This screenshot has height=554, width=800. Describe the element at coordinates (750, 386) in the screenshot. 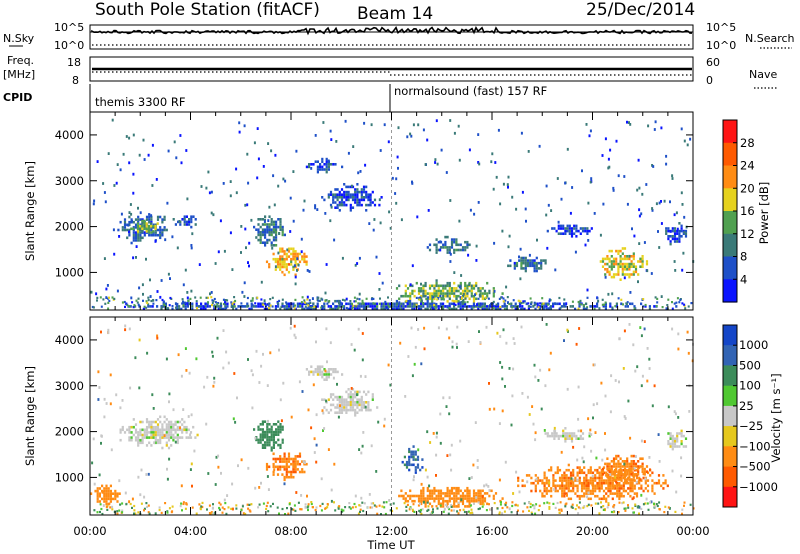

I see `vel-colorbar-tick-label: 100` at that location.